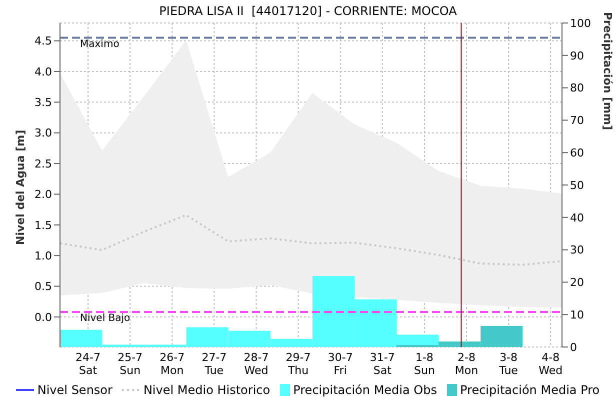  I want to click on y-tick-label: 1.5, so click(43, 225).